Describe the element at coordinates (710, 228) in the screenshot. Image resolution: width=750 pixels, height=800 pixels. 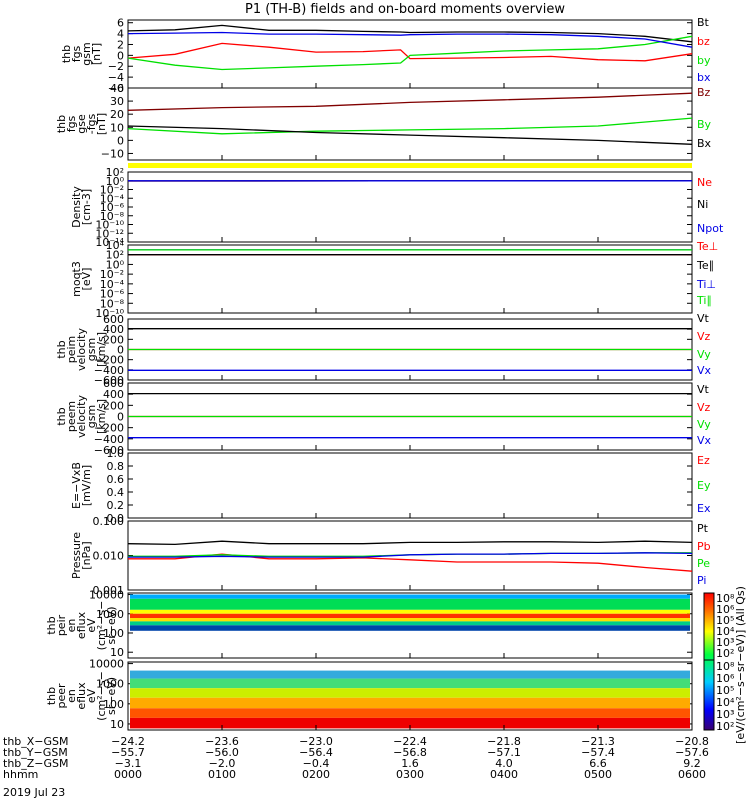
I see `legend-Npot: Npot` at that location.